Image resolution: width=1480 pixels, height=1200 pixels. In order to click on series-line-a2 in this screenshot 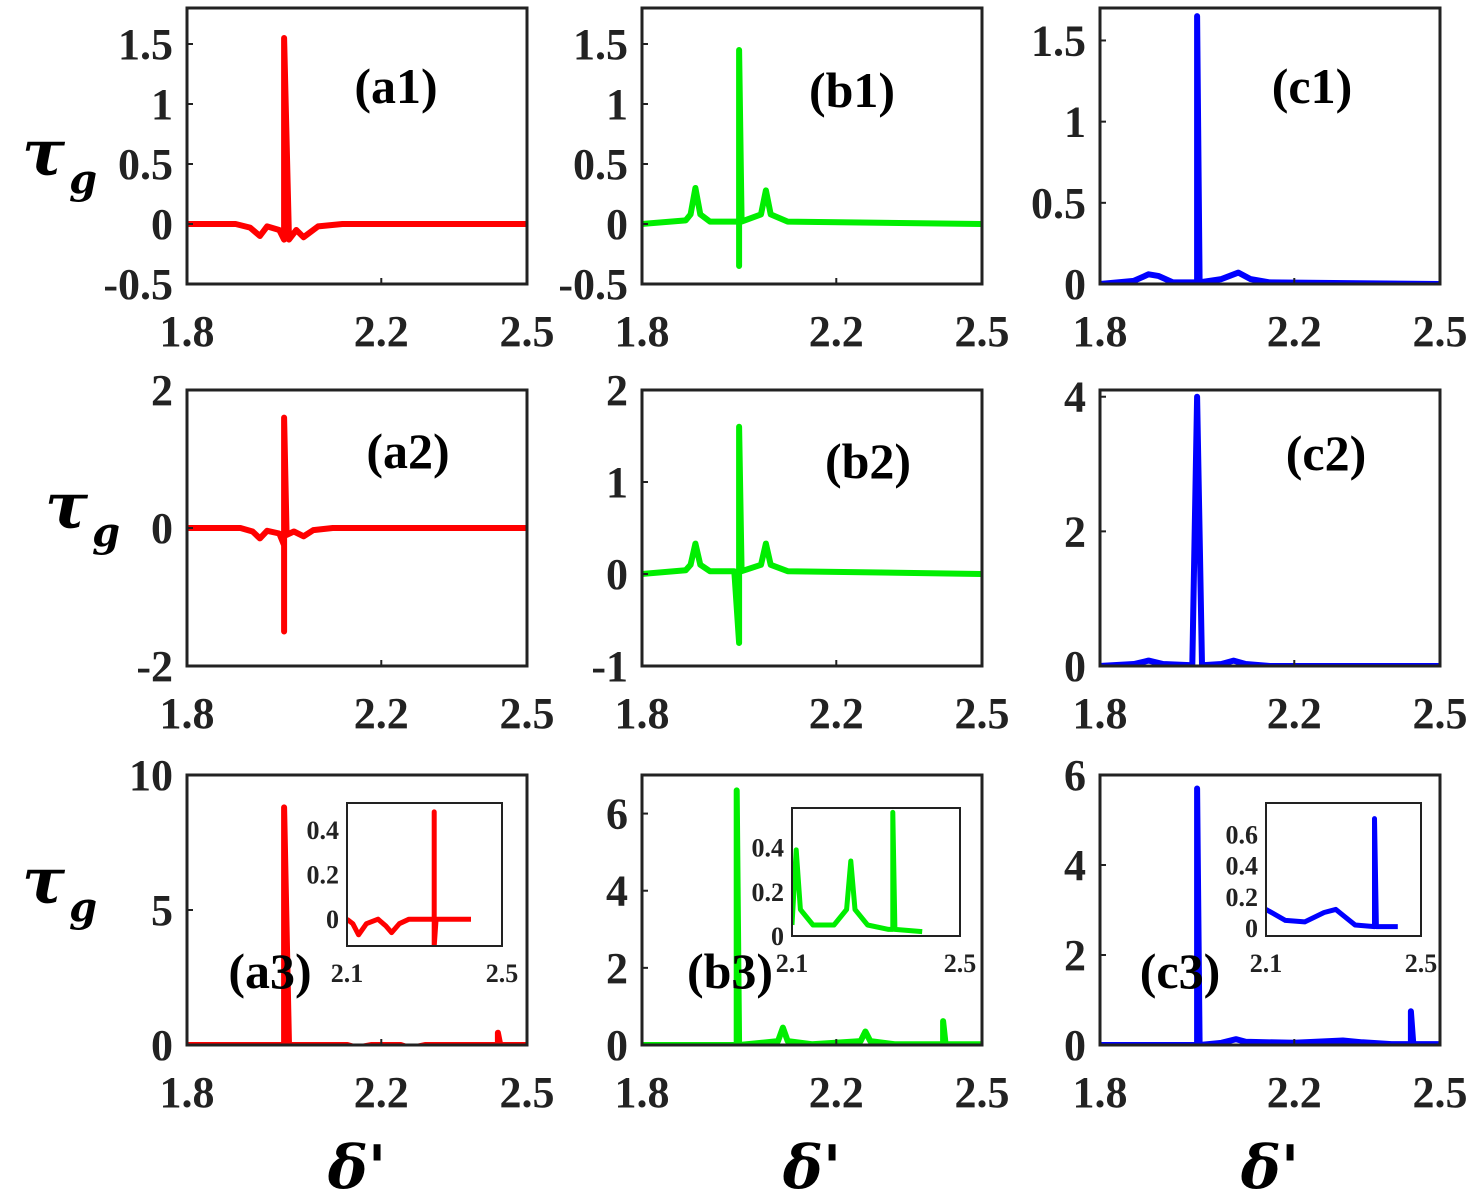, I will do `click(357, 524)`.